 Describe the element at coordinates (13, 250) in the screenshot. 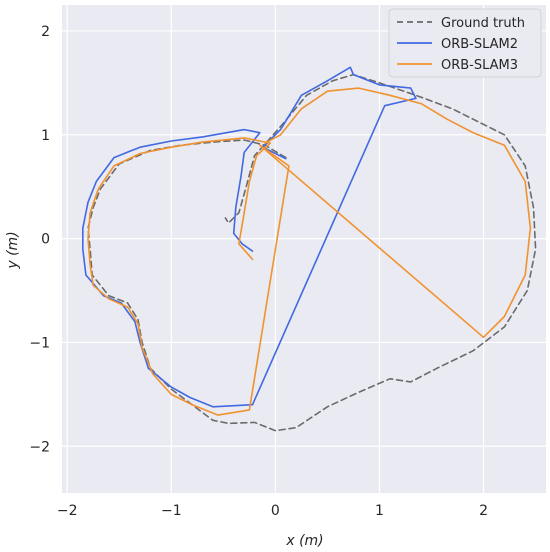

I see `y-axis-label: y (m)` at that location.